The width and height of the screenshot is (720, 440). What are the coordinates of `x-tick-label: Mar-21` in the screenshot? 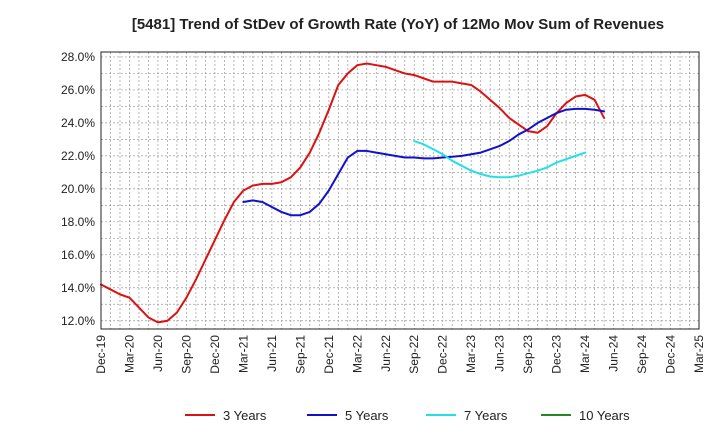 It's located at (243, 354).